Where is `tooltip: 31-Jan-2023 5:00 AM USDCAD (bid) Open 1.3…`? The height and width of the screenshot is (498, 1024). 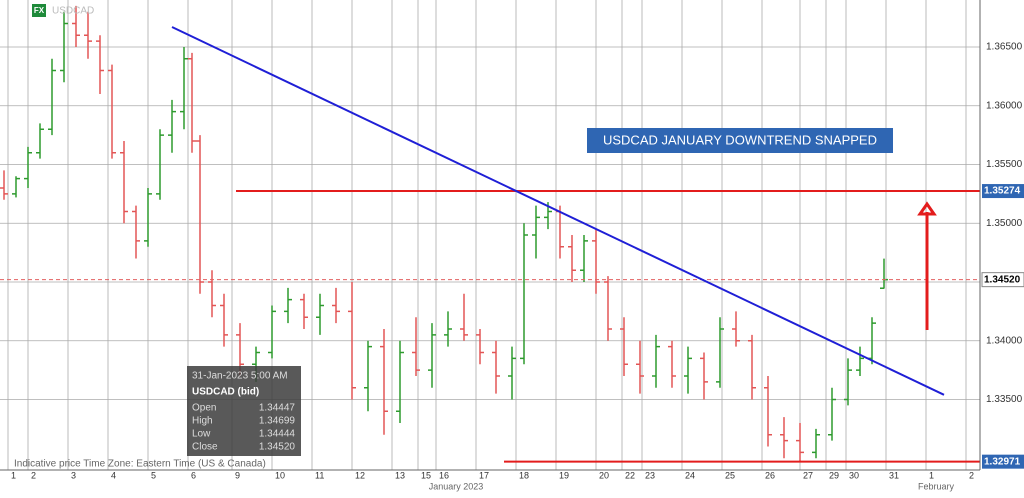 tooltip: 31-Jan-2023 5:00 AM USDCAD (bid) Open 1.3… is located at coordinates (244, 411).